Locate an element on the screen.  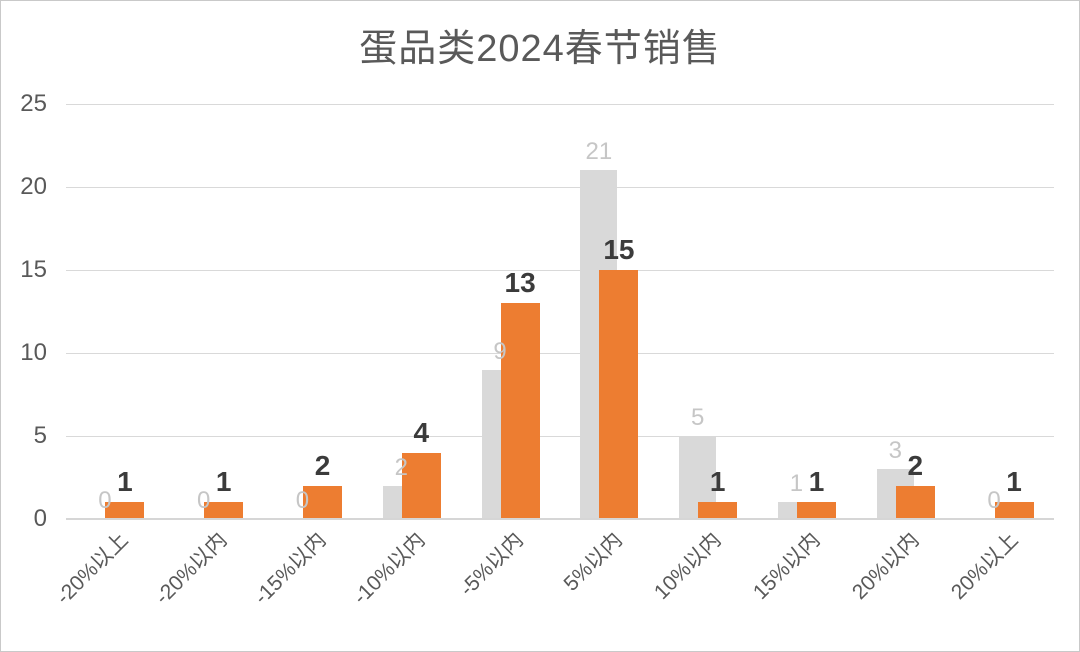
value-label-orange: 15 is located at coordinates (619, 249).